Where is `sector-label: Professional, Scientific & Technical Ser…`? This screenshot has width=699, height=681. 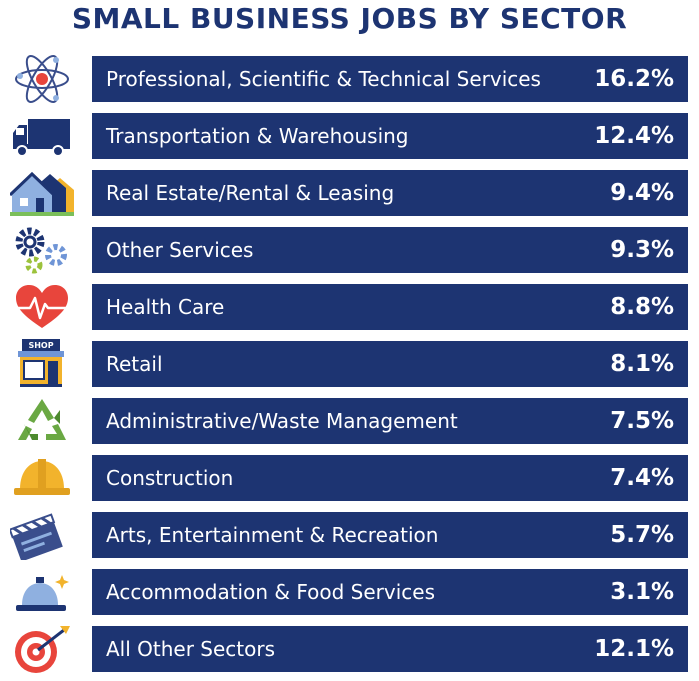
sector-label: Professional, Scientific & Technical Ser… is located at coordinates (323, 79).